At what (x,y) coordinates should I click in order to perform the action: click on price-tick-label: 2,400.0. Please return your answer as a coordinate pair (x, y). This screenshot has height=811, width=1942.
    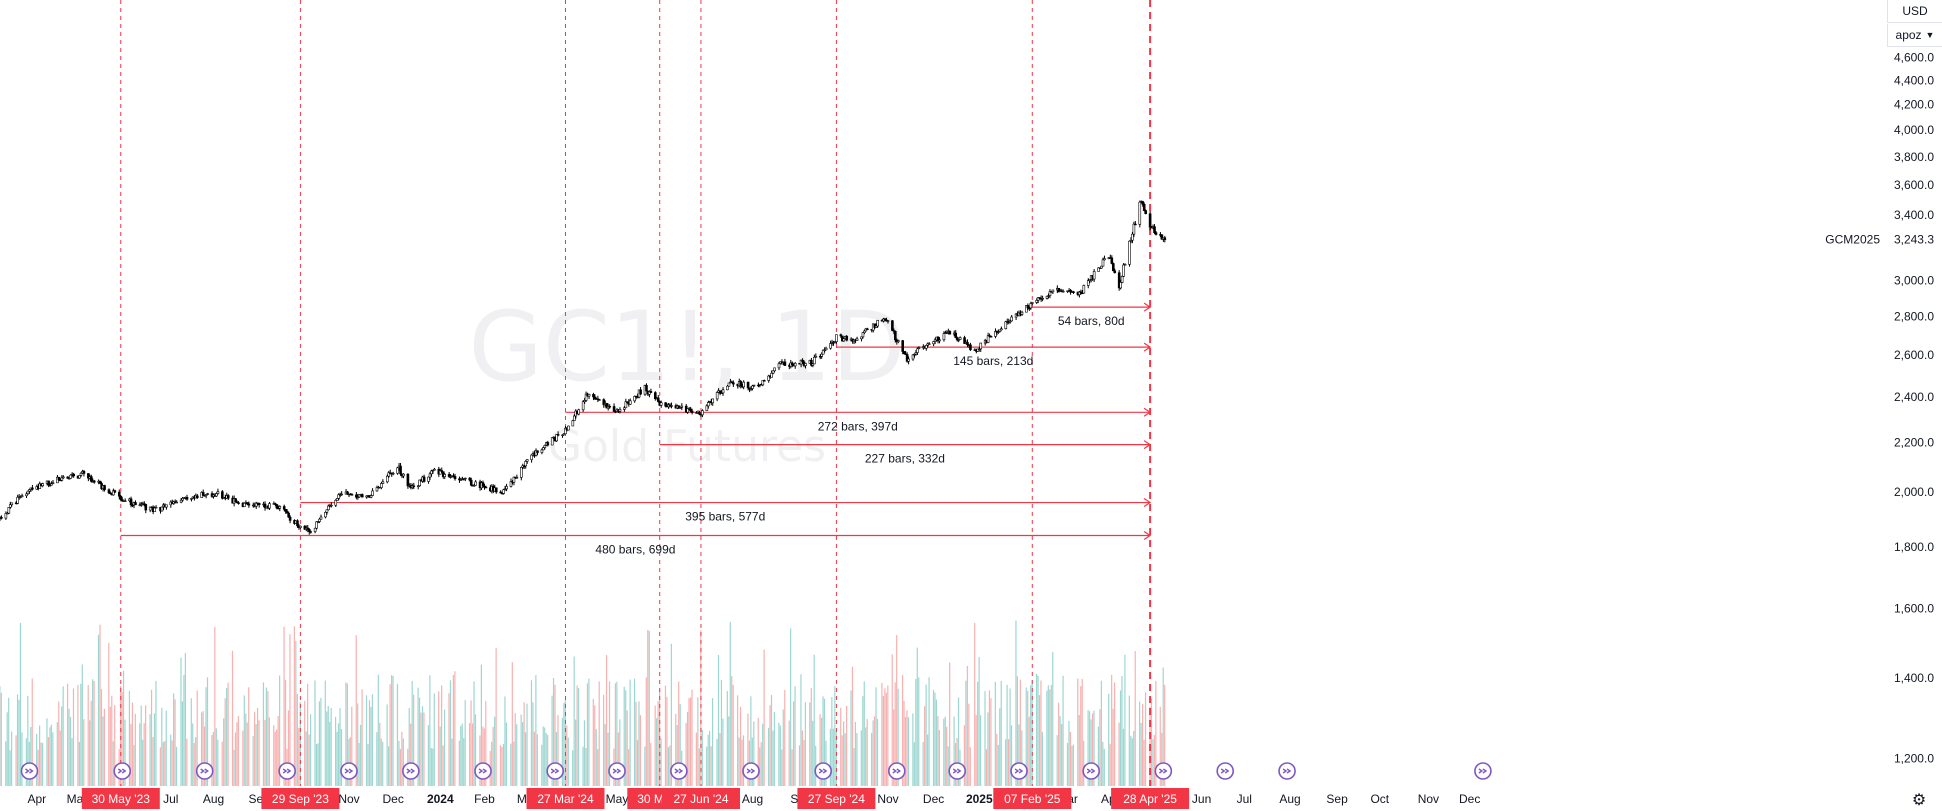
    Looking at the image, I should click on (1914, 397).